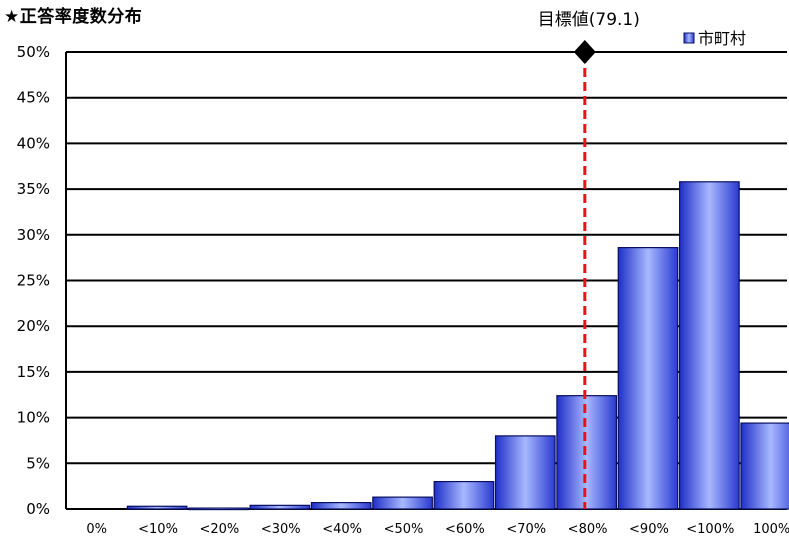  Describe the element at coordinates (722, 38) in the screenshot. I see `legend-label: 市町村` at that location.